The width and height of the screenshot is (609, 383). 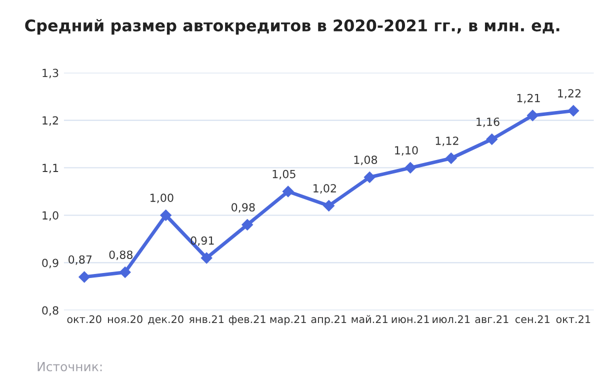 What do you see at coordinates (366, 161) in the screenshot?
I see `data-label: 1,08` at bounding box center [366, 161].